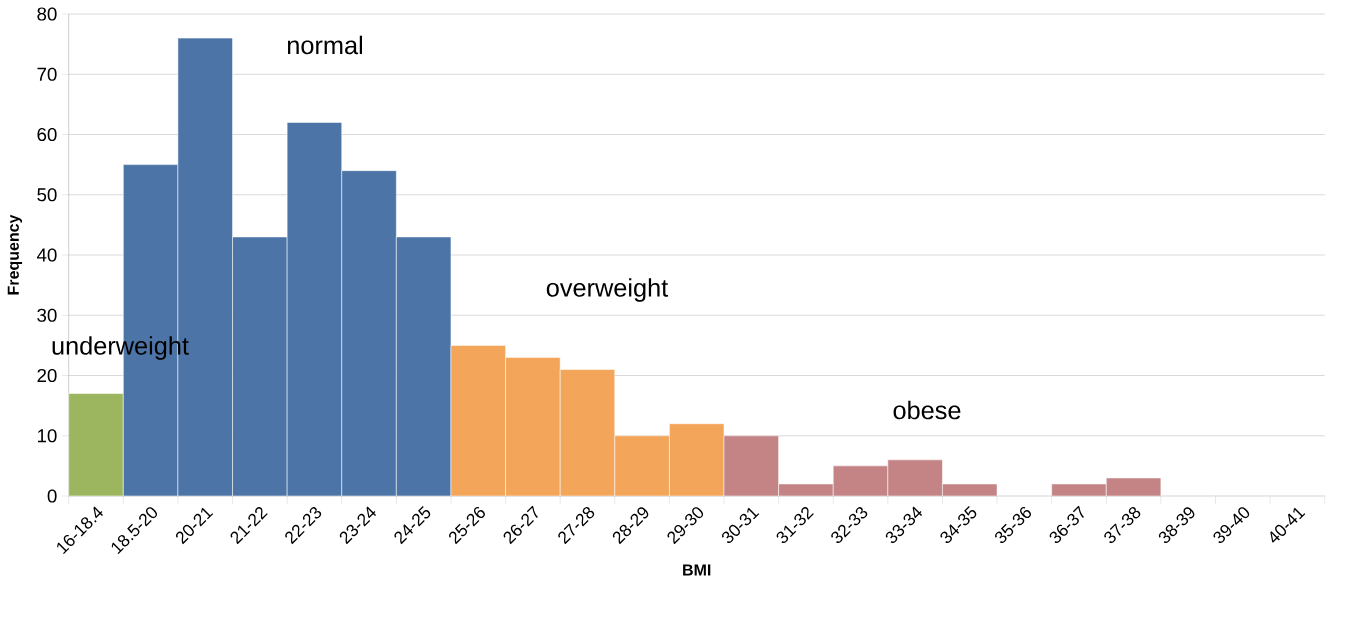 This screenshot has height=622, width=1360. Describe the element at coordinates (47, 195) in the screenshot. I see `y-tick-label: 50` at that location.